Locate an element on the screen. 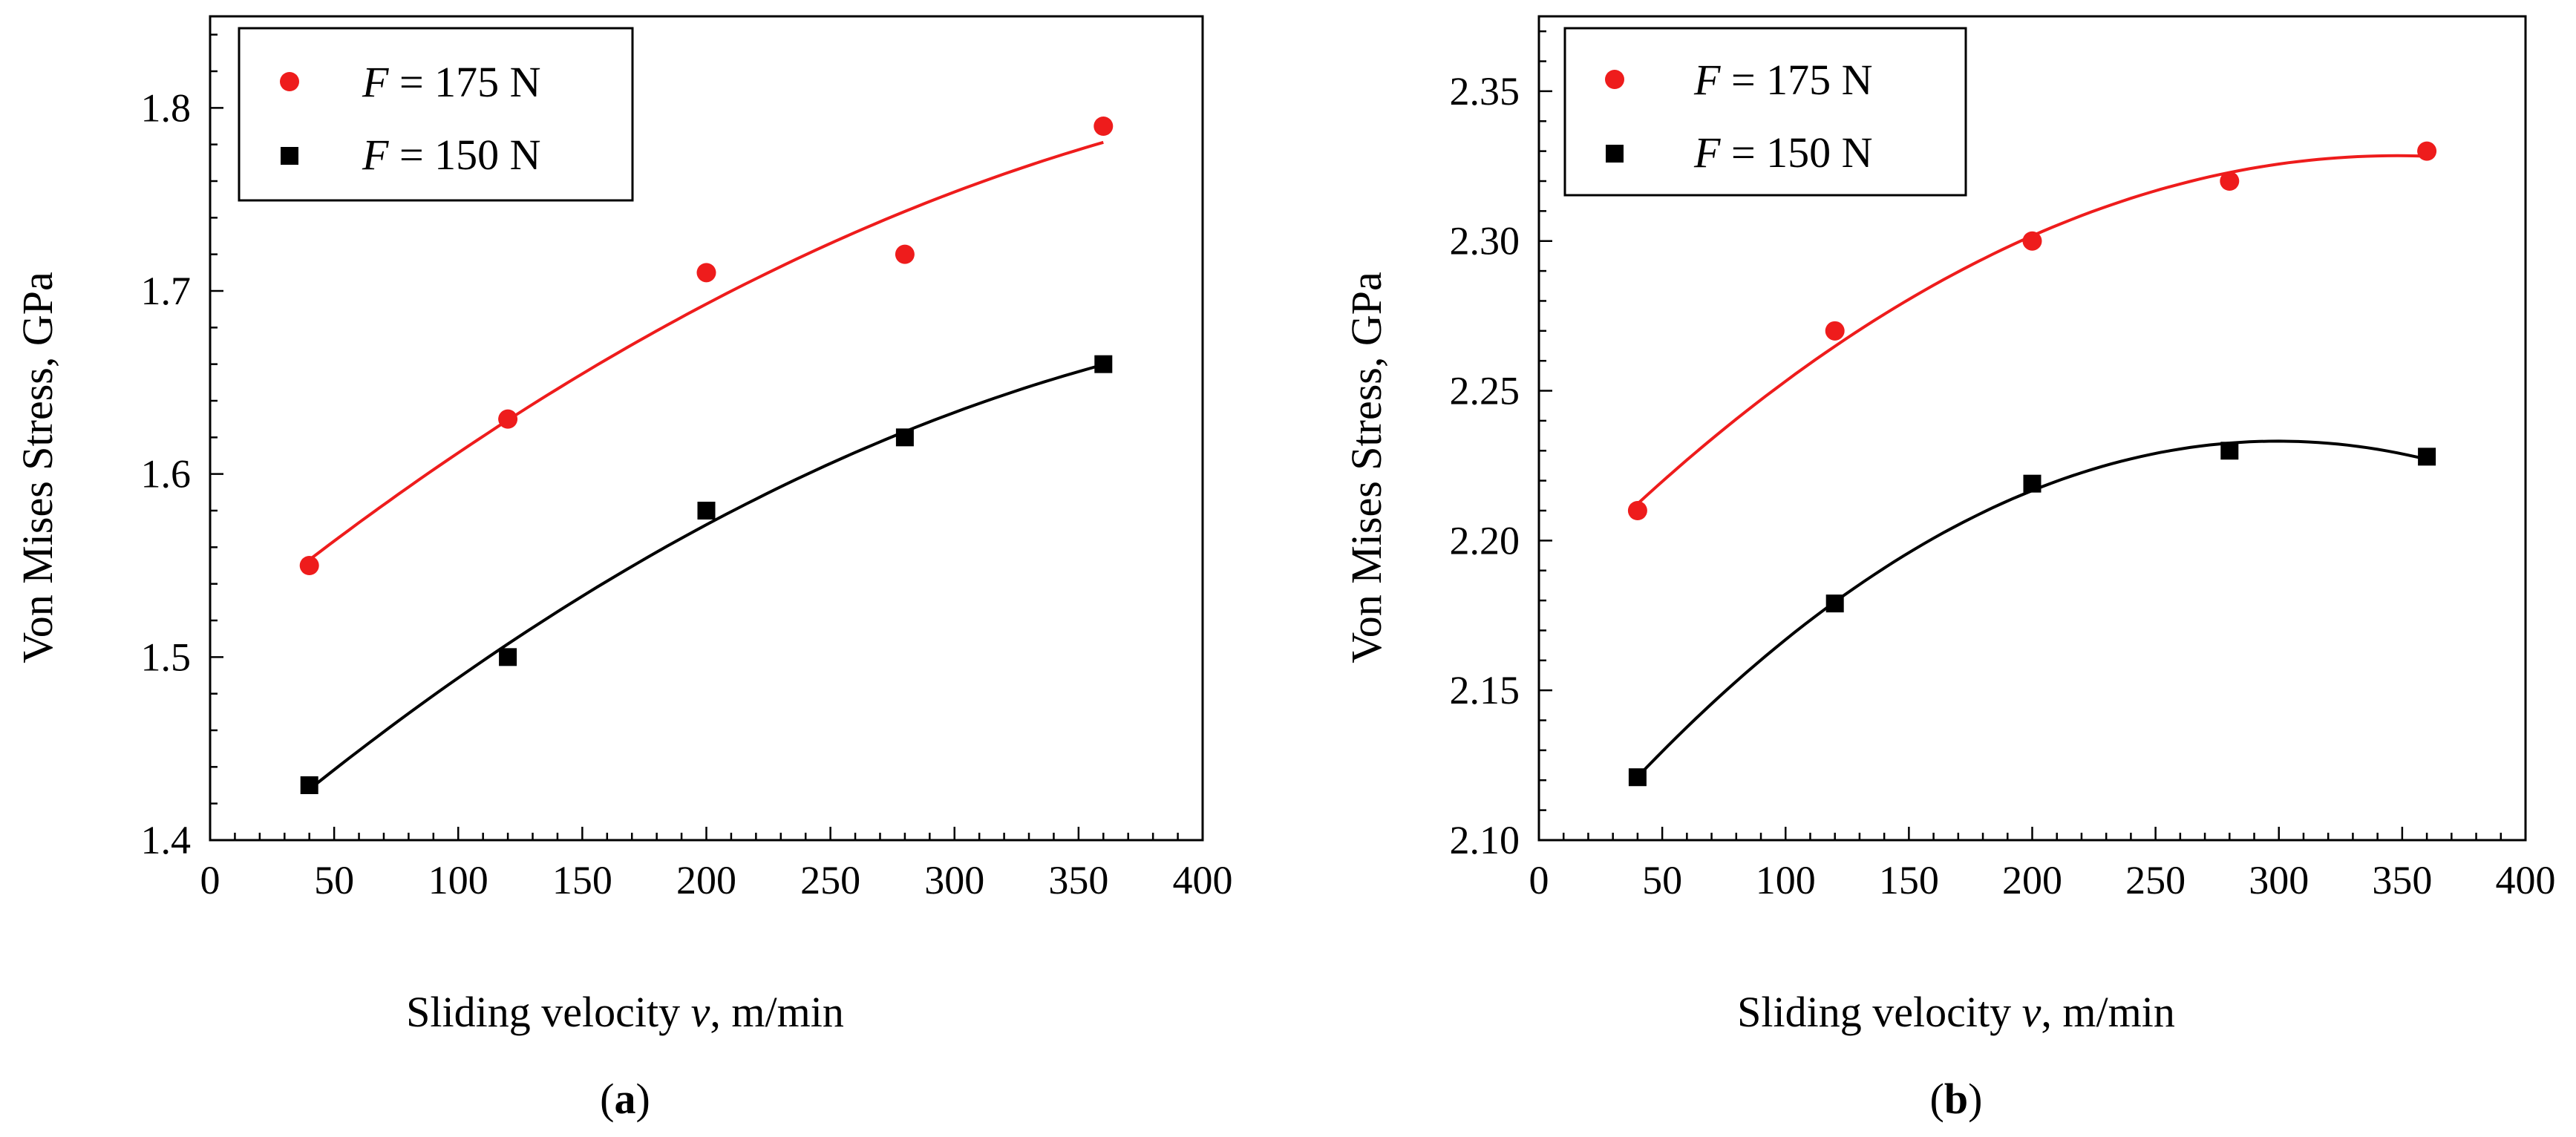  chart-a-x-tick-label: 100 is located at coordinates (458, 880).